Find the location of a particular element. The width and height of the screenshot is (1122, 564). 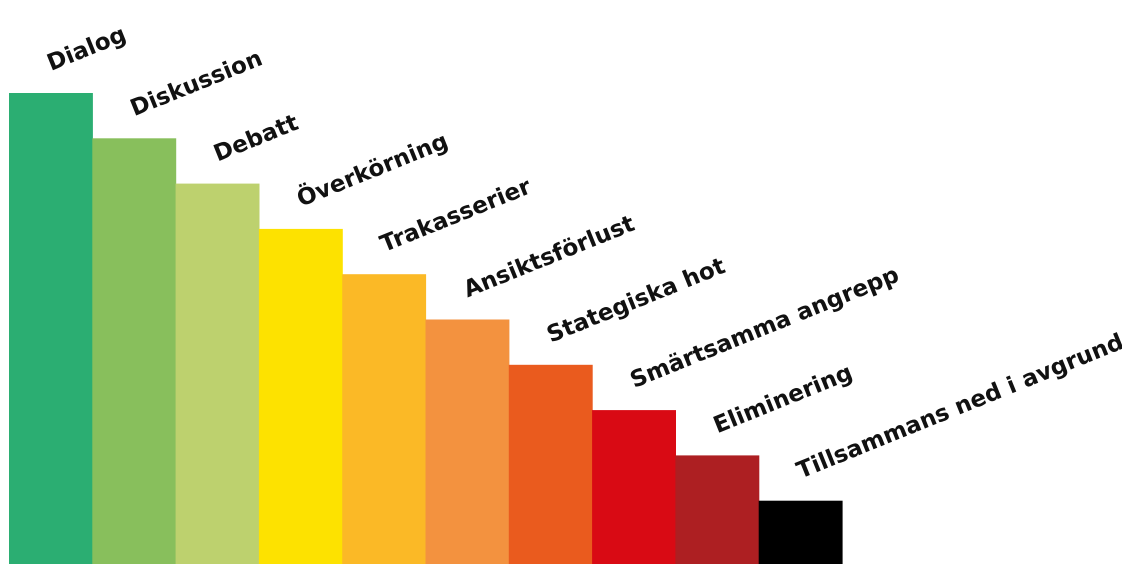

step-label-6: Ansiktsförlust is located at coordinates (549, 257).